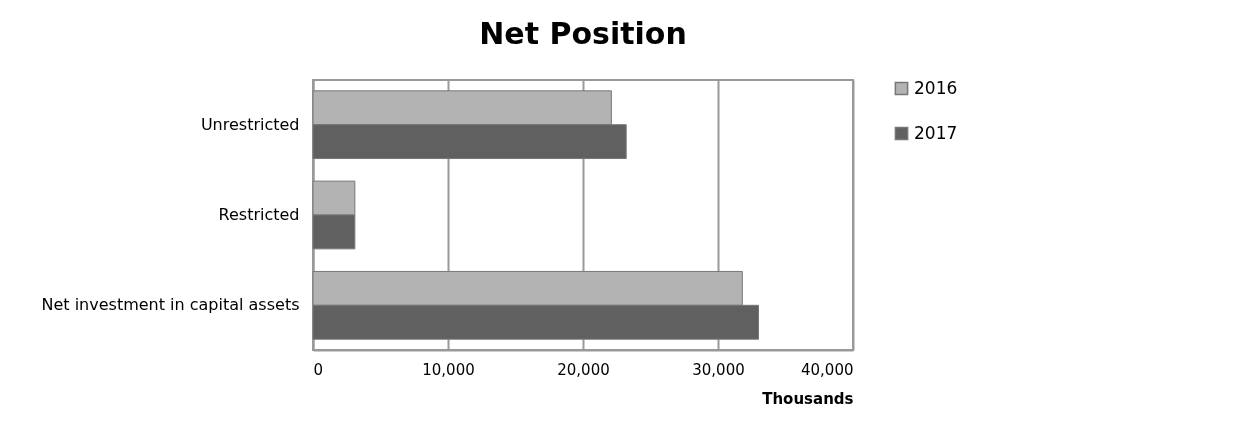 Image resolution: width=1253 pixels, height=444 pixels. Describe the element at coordinates (583, 369) in the screenshot. I see `x-tick-label: 20,000` at that location.